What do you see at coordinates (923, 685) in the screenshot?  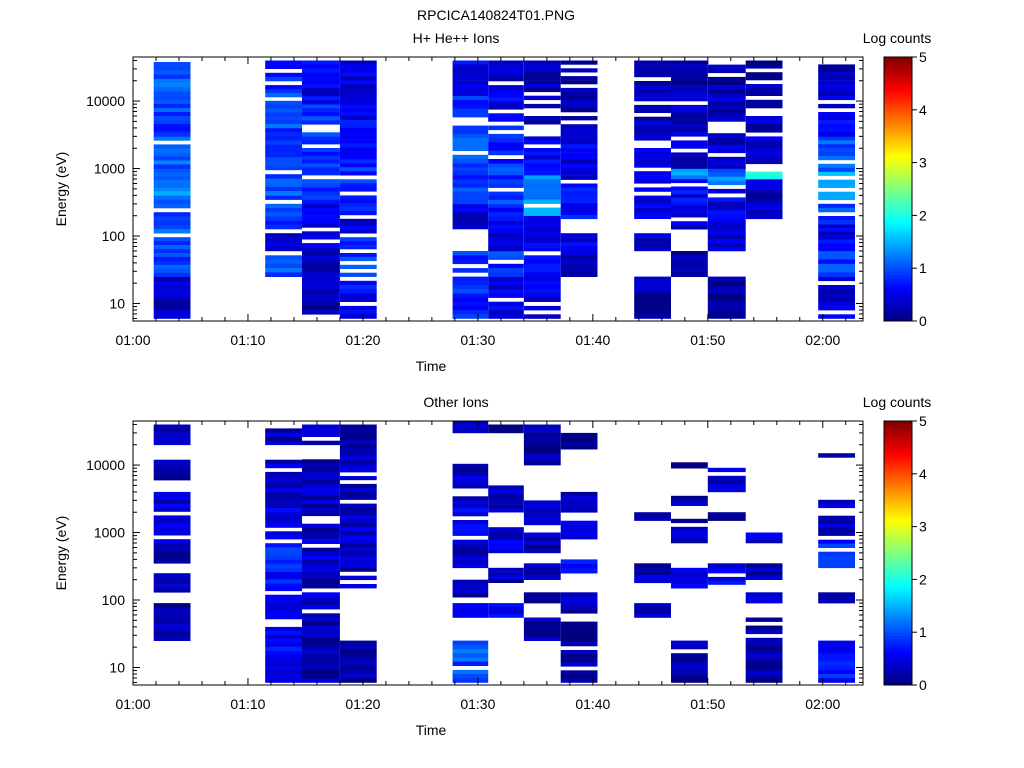 I see `colorbar-tick-label: 0` at bounding box center [923, 685].